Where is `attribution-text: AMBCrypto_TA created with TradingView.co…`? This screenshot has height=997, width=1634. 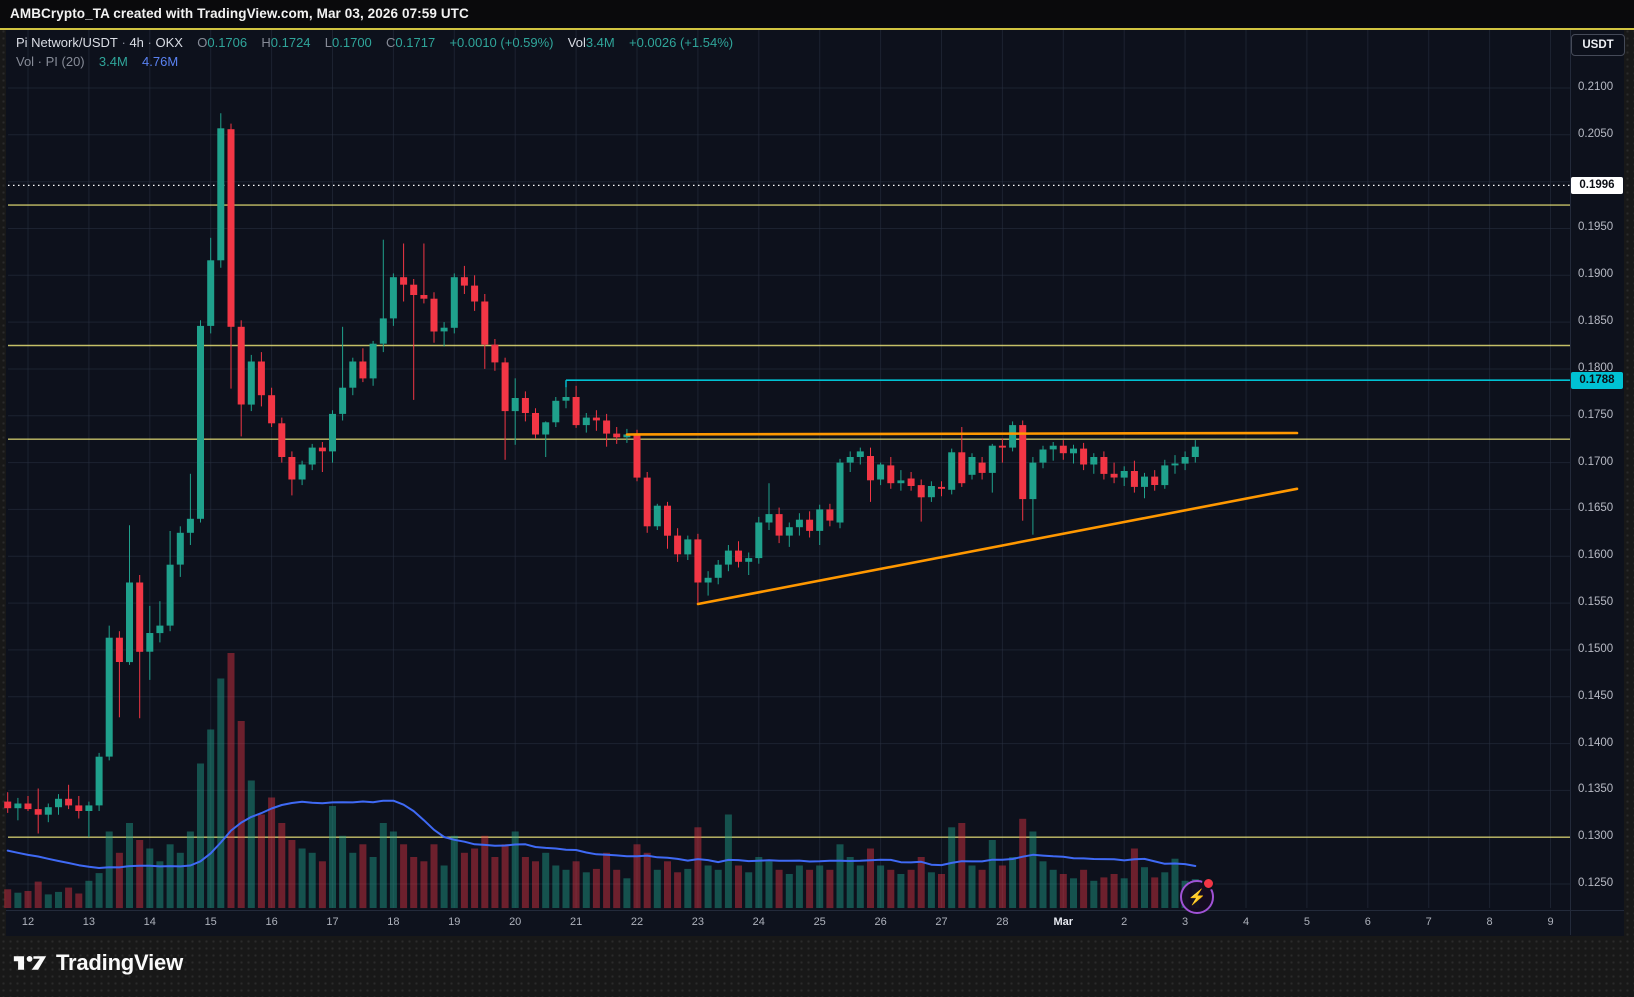
attribution-text: AMBCrypto_TA created with TradingView.co… is located at coordinates (239, 13).